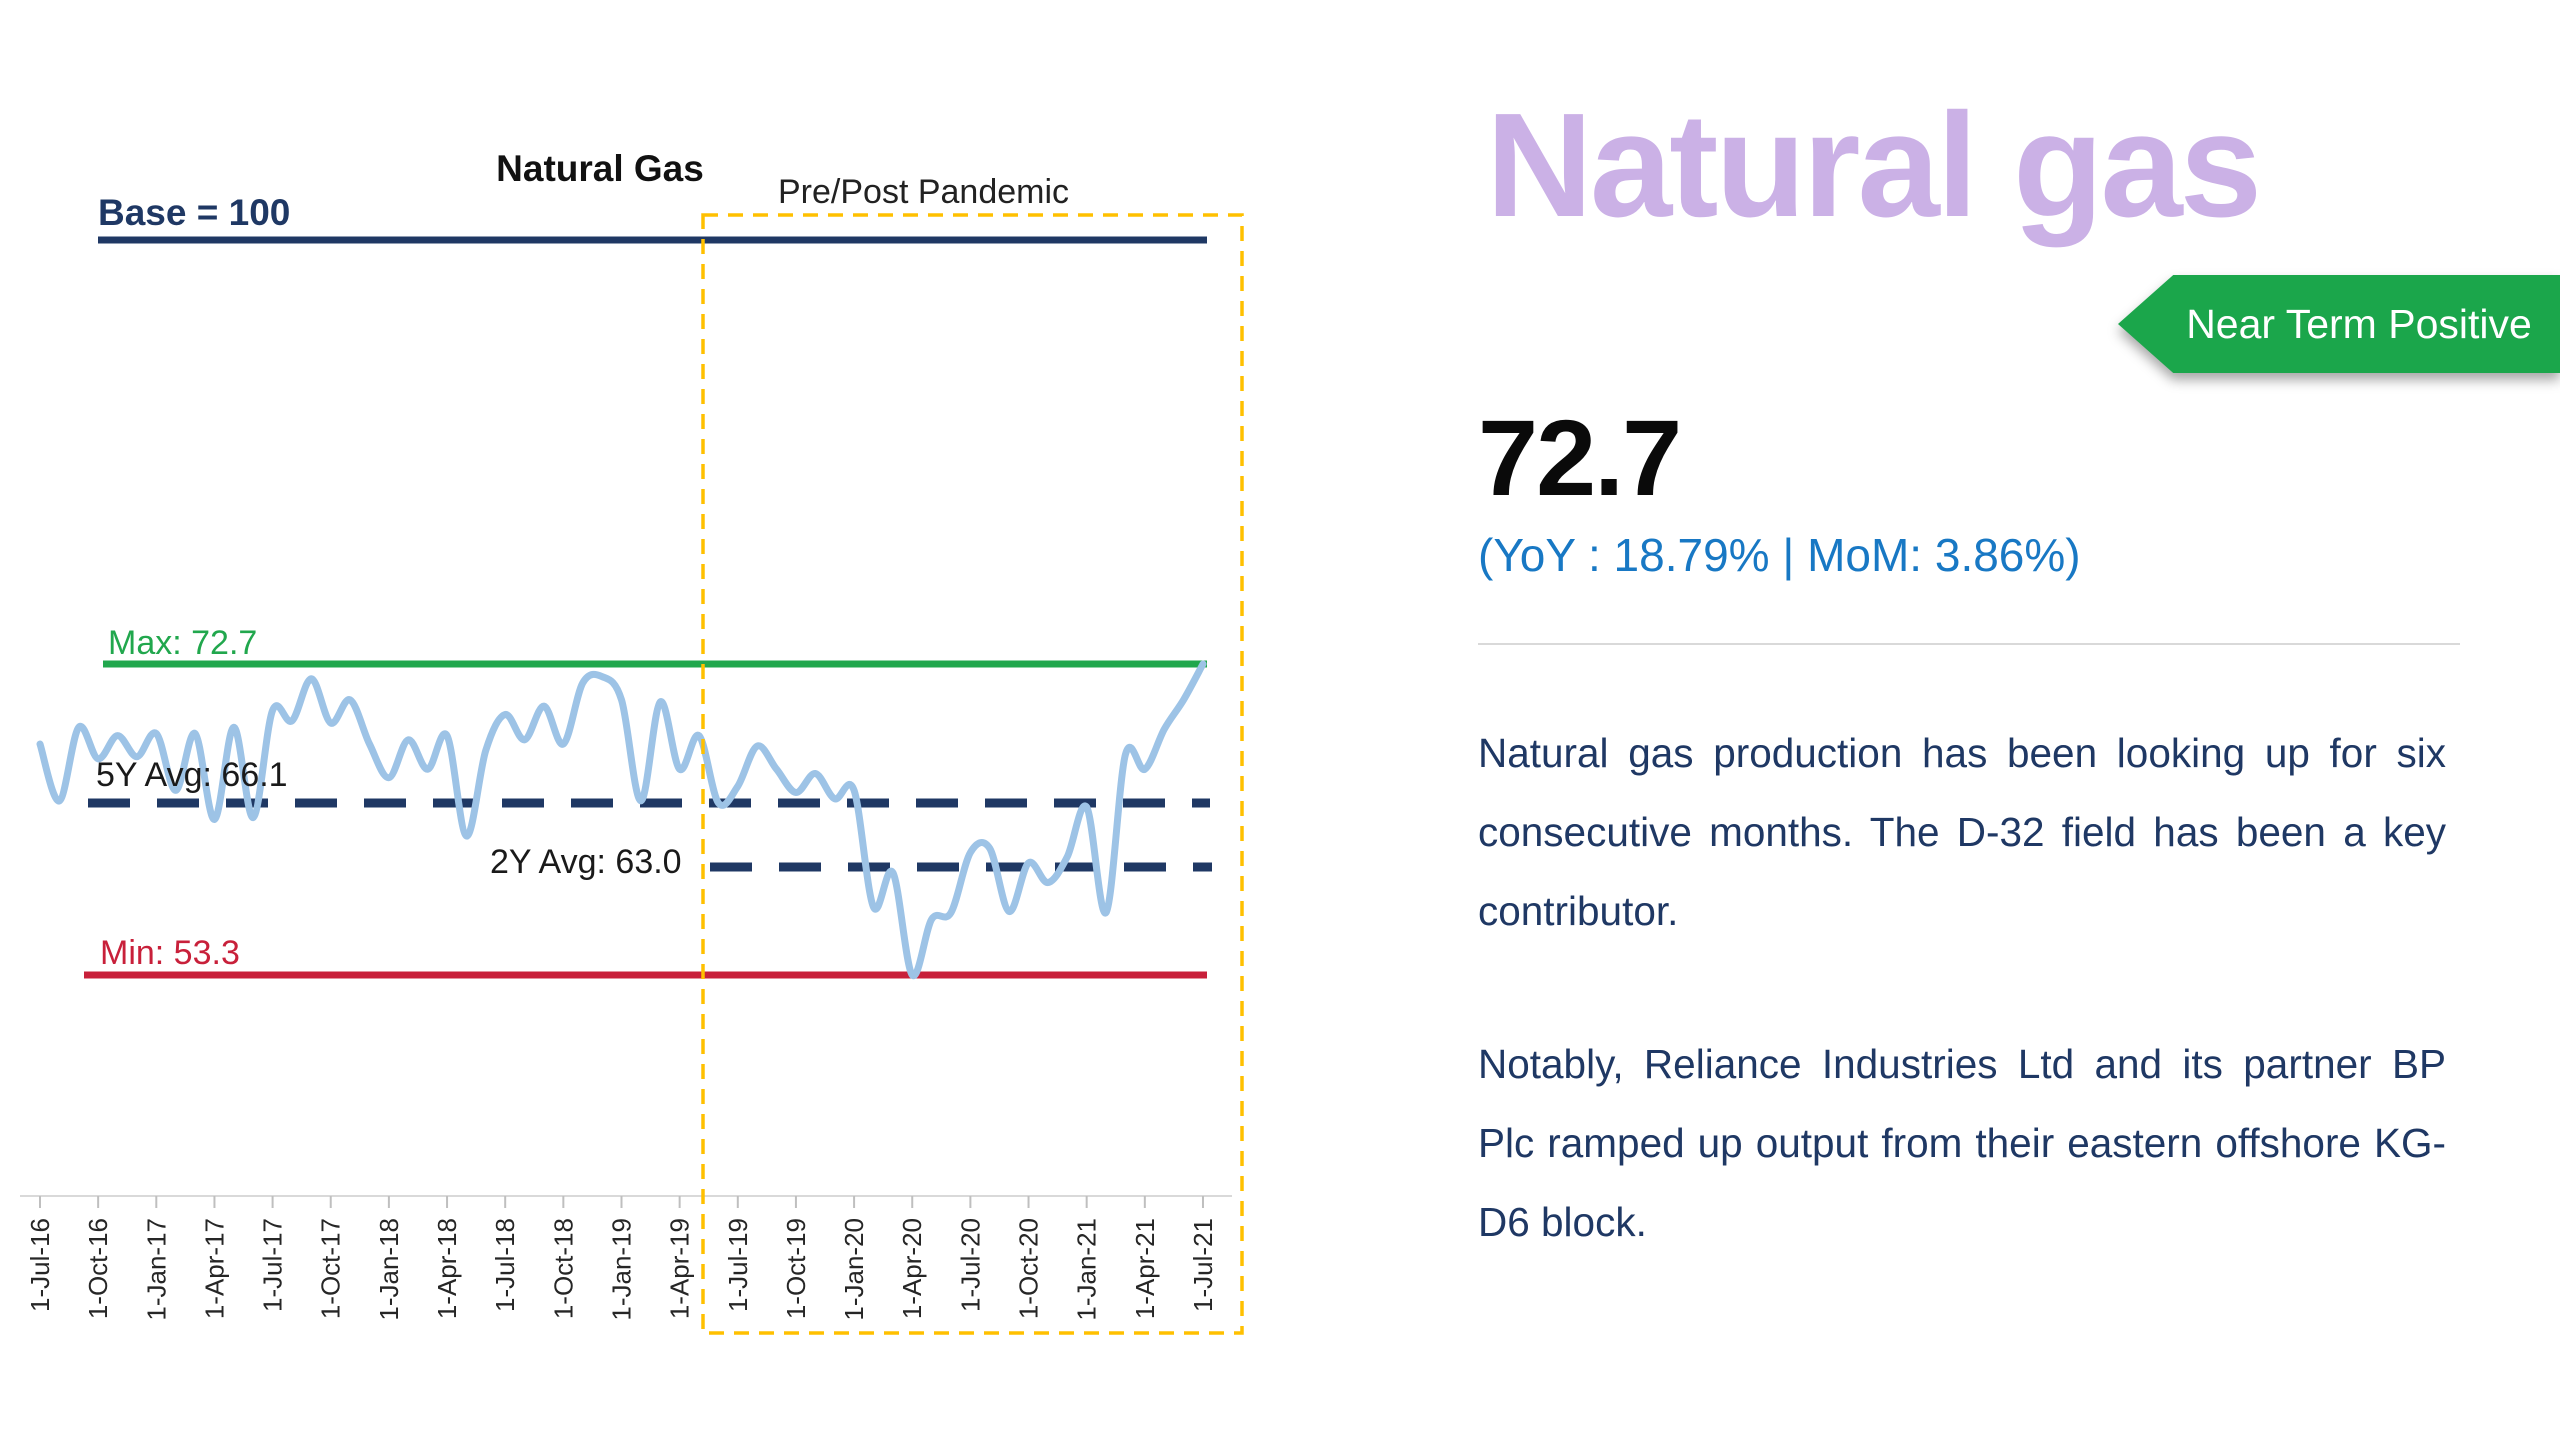 Image resolution: width=2560 pixels, height=1440 pixels. Describe the element at coordinates (563, 1268) in the screenshot. I see `x-axis-label: 1-Oct-18` at that location.